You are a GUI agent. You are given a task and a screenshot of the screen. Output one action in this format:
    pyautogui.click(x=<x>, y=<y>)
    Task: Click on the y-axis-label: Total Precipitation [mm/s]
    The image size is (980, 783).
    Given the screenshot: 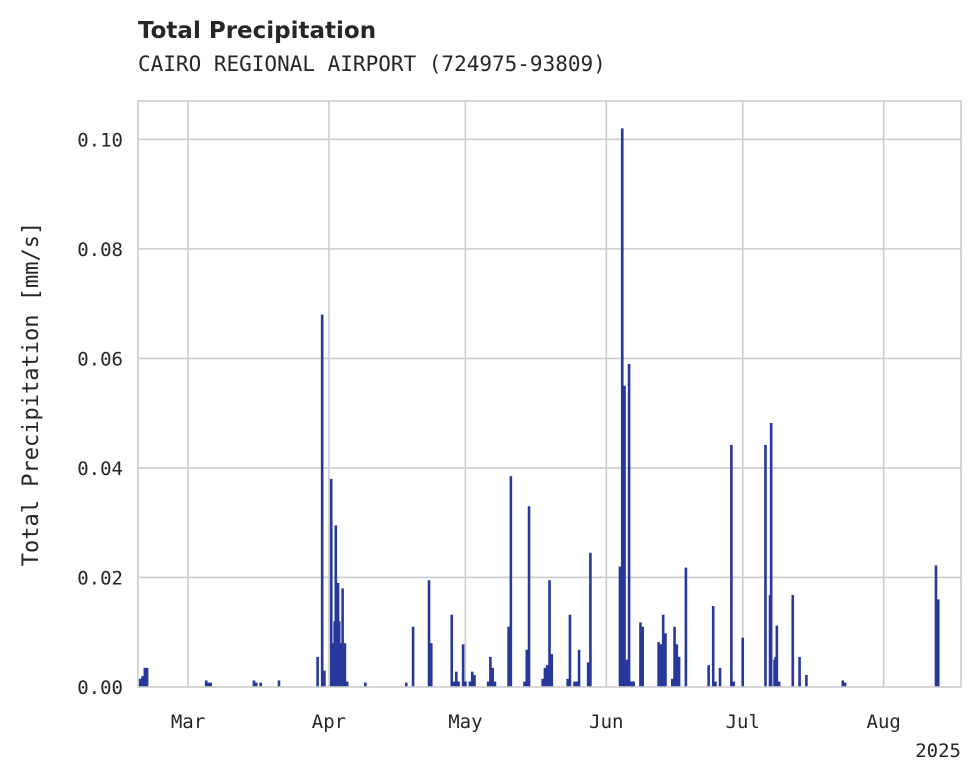 What is the action you would take?
    pyautogui.click(x=31, y=394)
    